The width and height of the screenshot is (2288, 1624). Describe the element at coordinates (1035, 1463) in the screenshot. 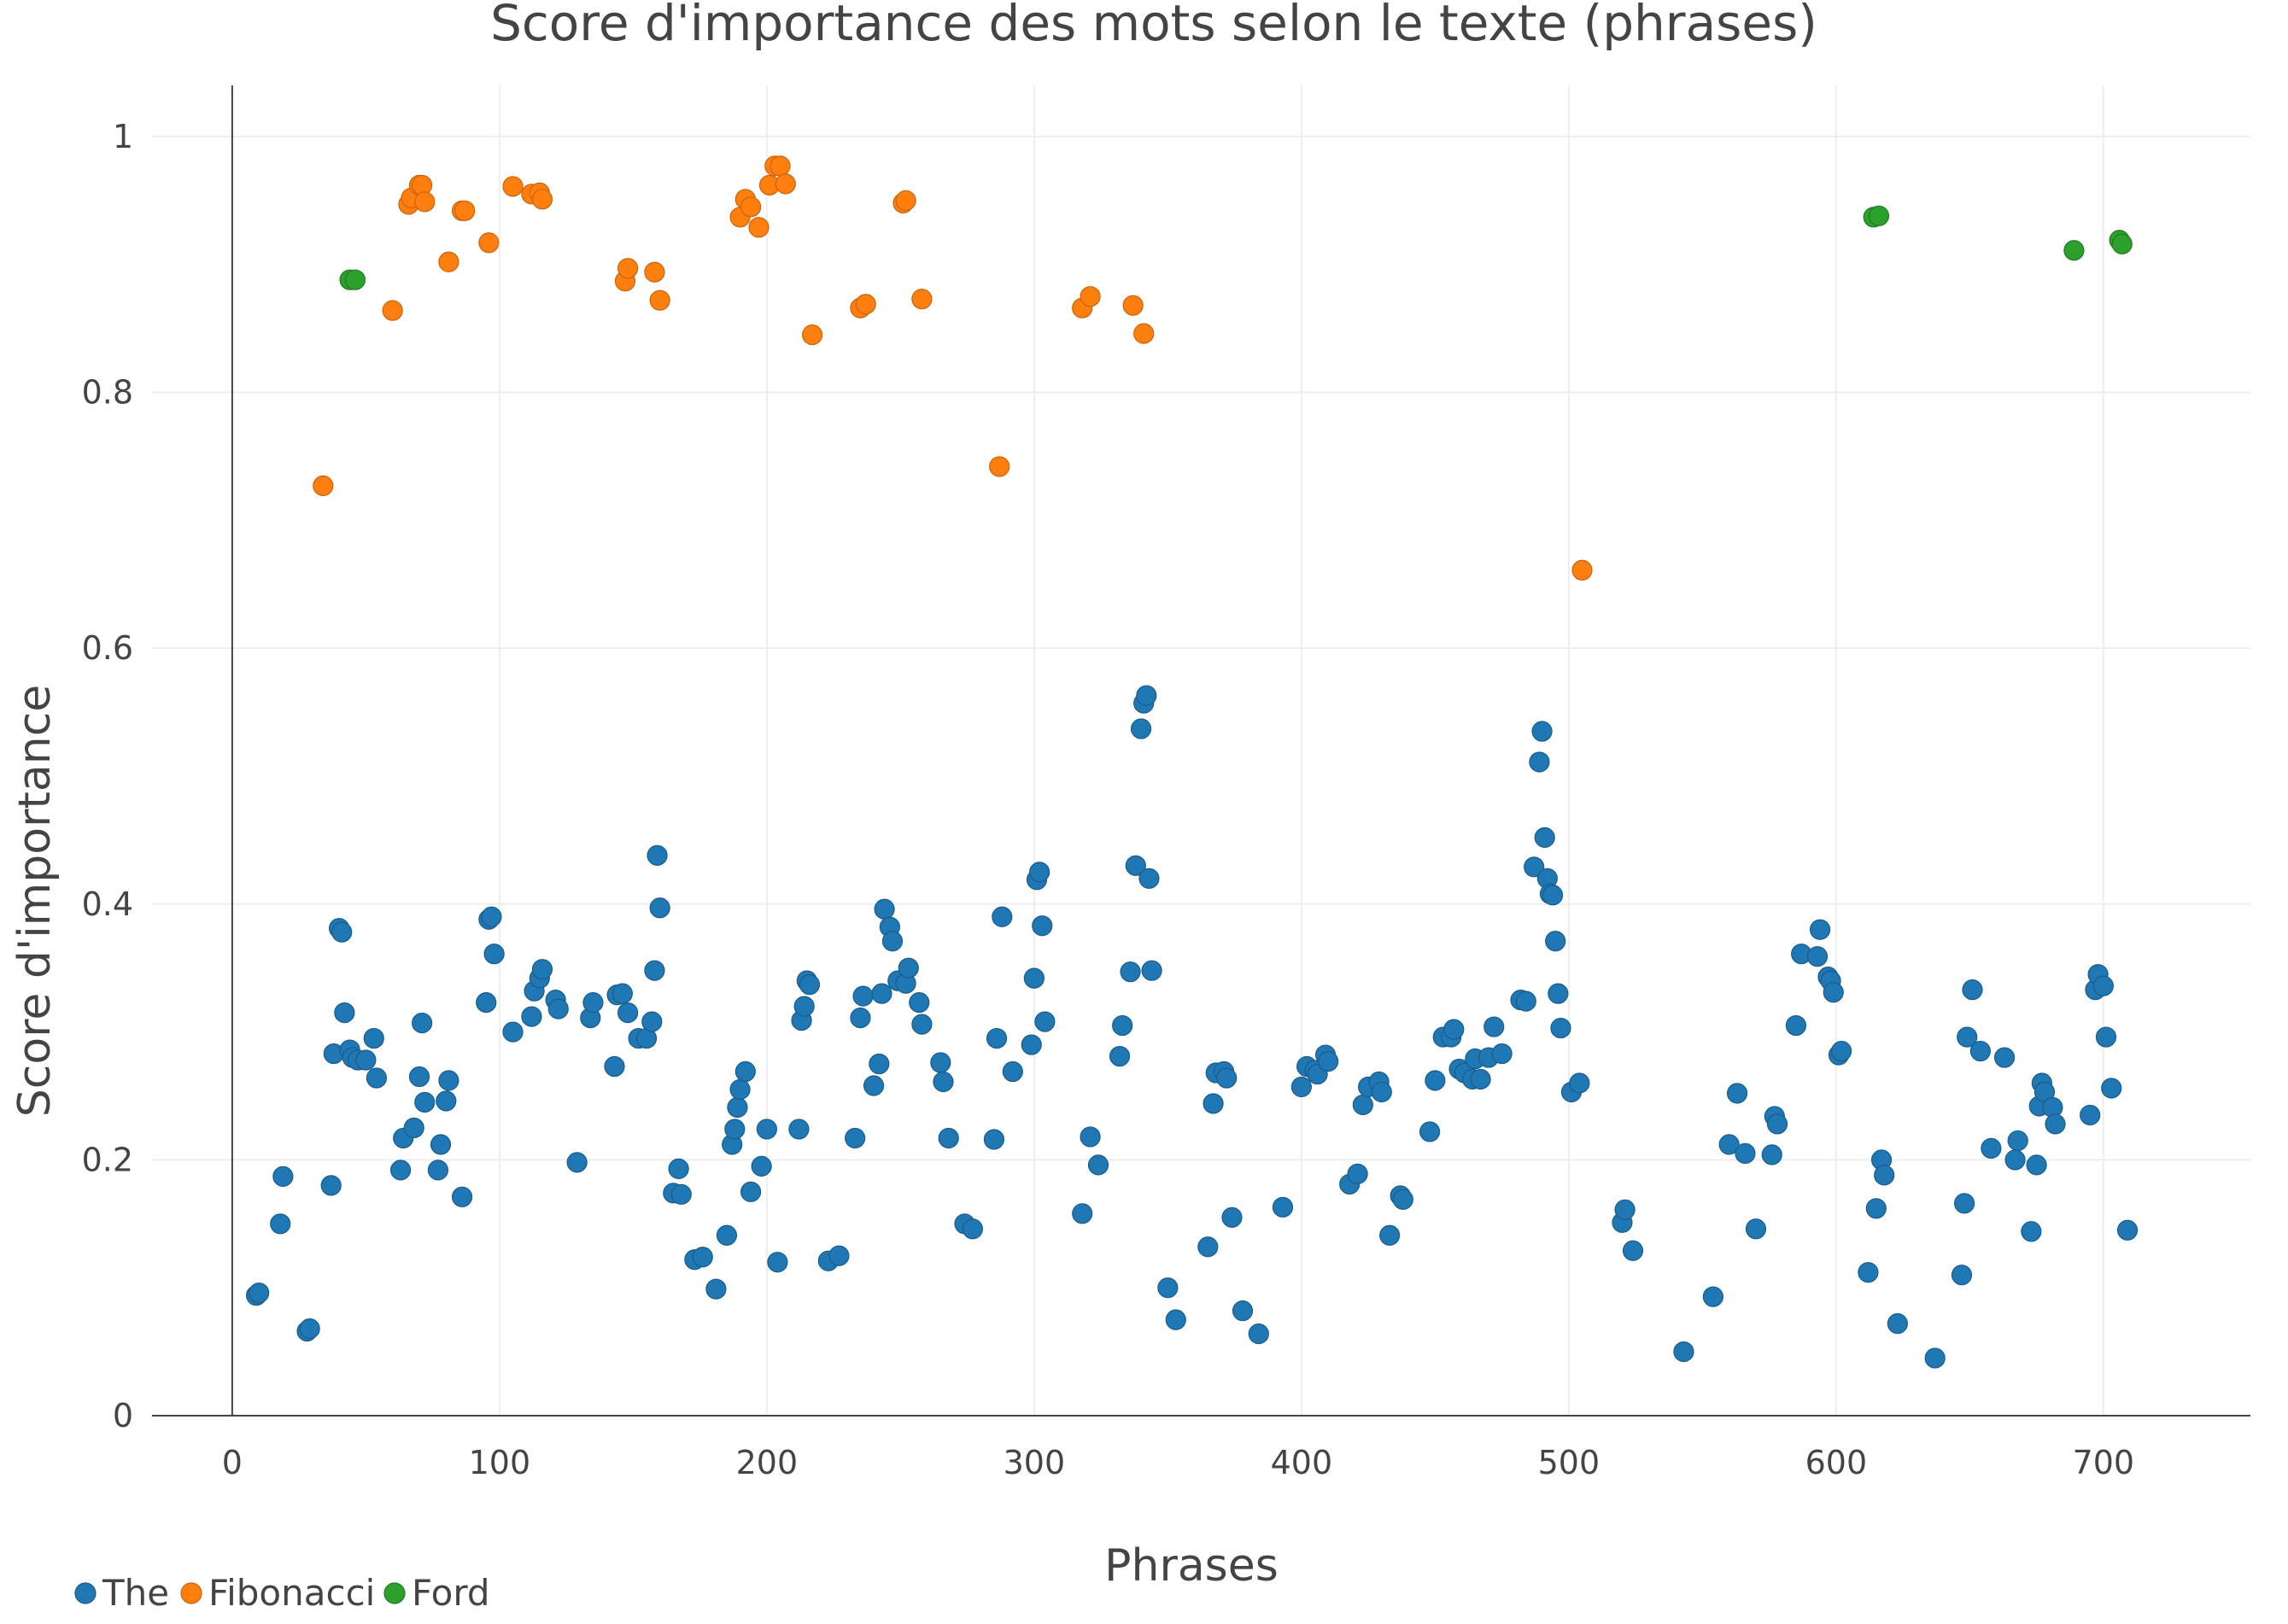

I see `x-tick-label: 300` at that location.